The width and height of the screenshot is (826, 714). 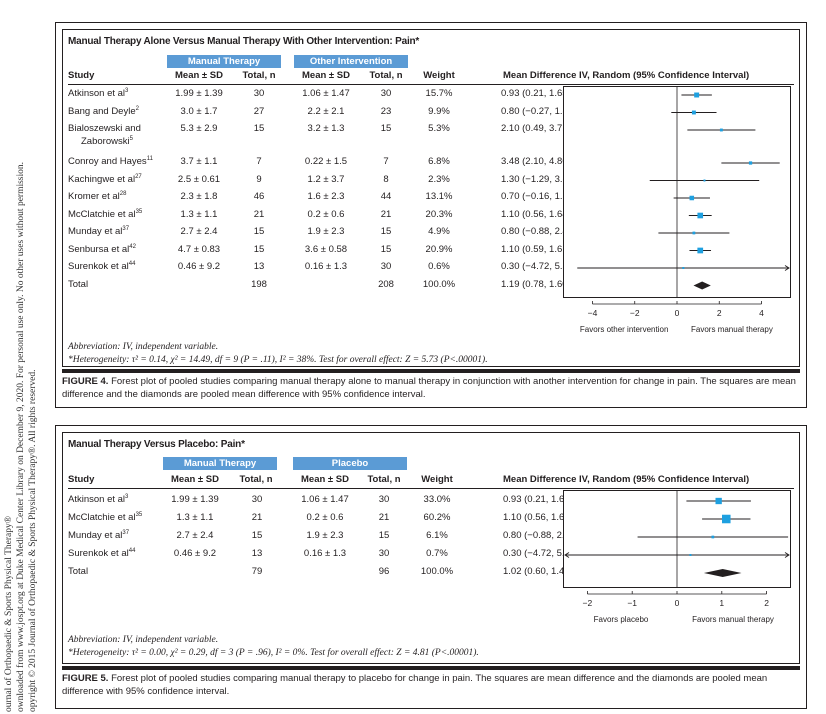 What do you see at coordinates (536, 161) in the screenshot?
I see `mean-difference-ci: 3.48 (2.10, 4.86)` at bounding box center [536, 161].